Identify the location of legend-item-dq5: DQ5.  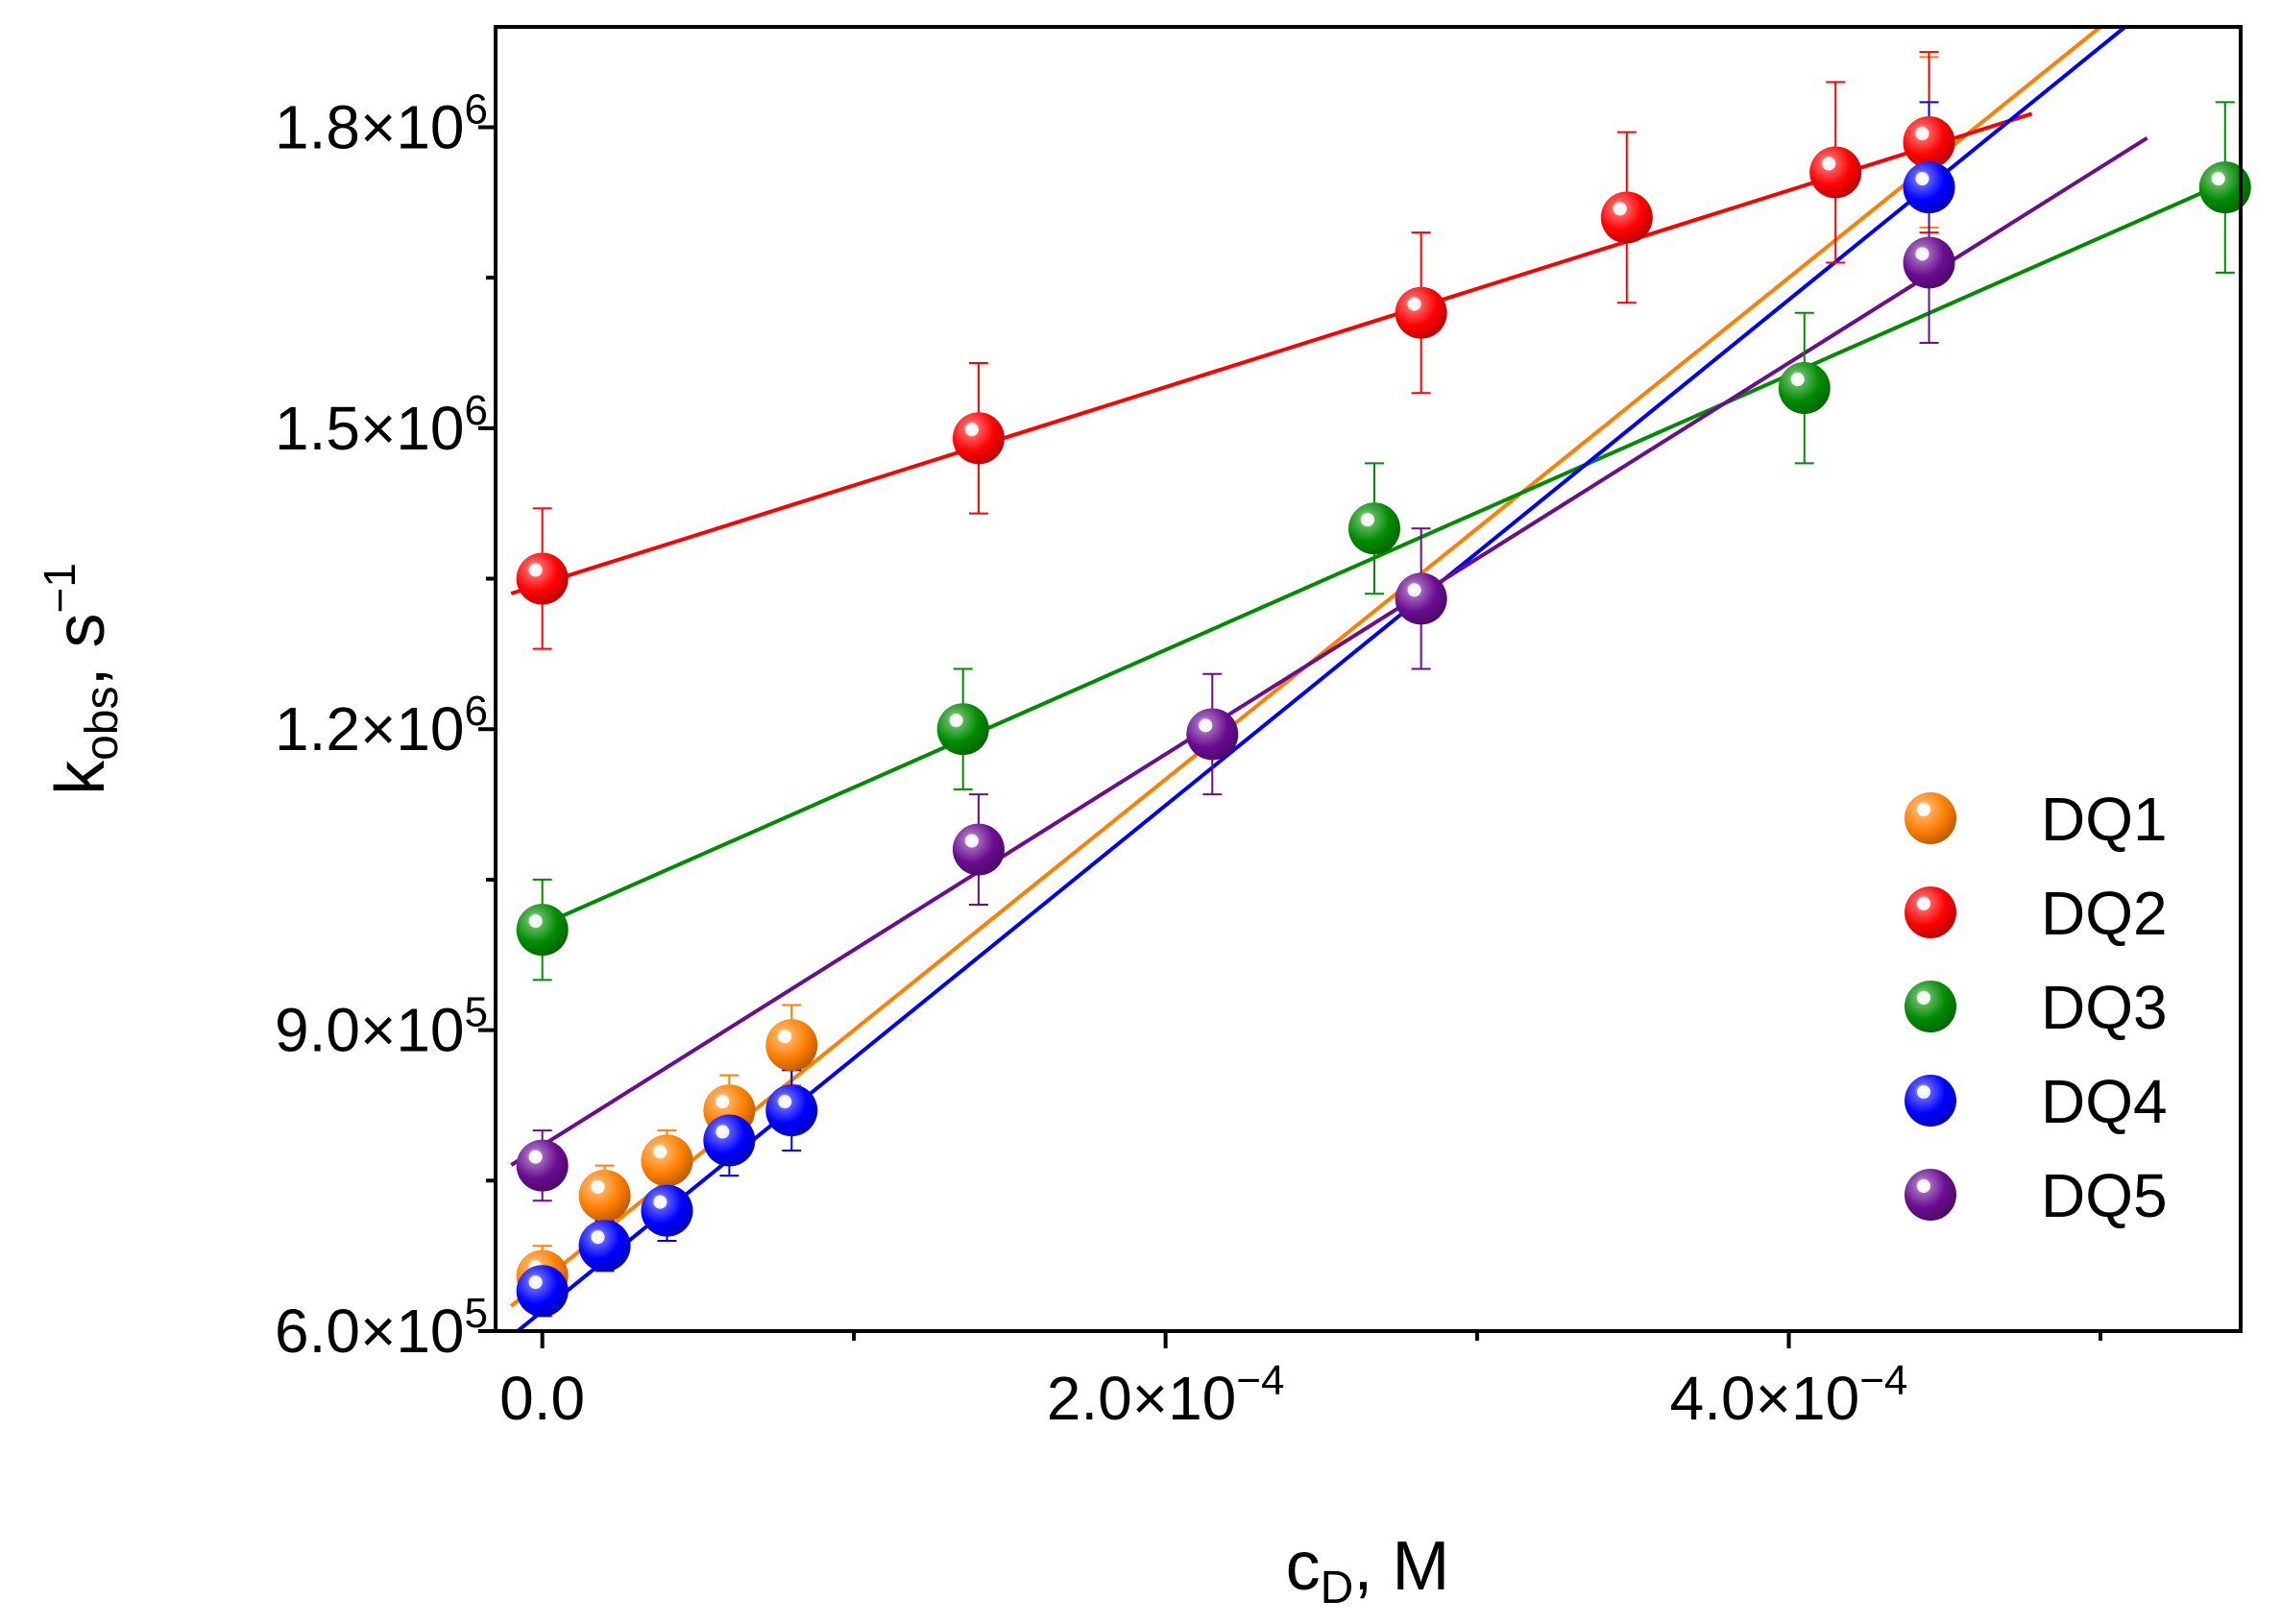
(2036, 1195).